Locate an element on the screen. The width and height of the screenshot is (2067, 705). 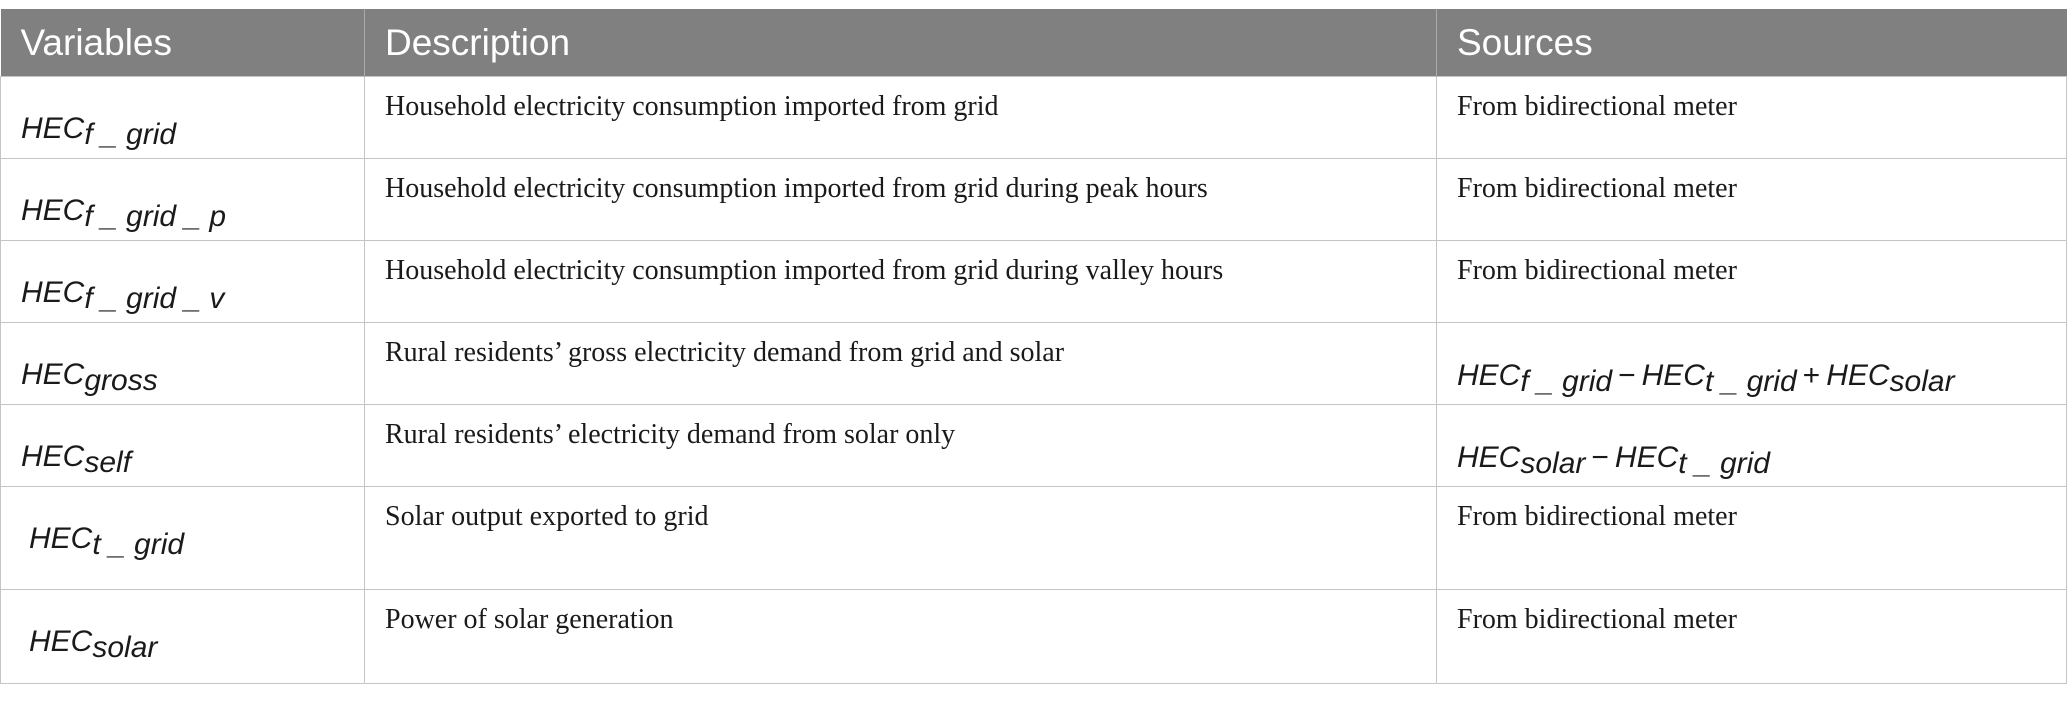
variable-symbol: HECf _ grid _ p is located at coordinates (124, 213).